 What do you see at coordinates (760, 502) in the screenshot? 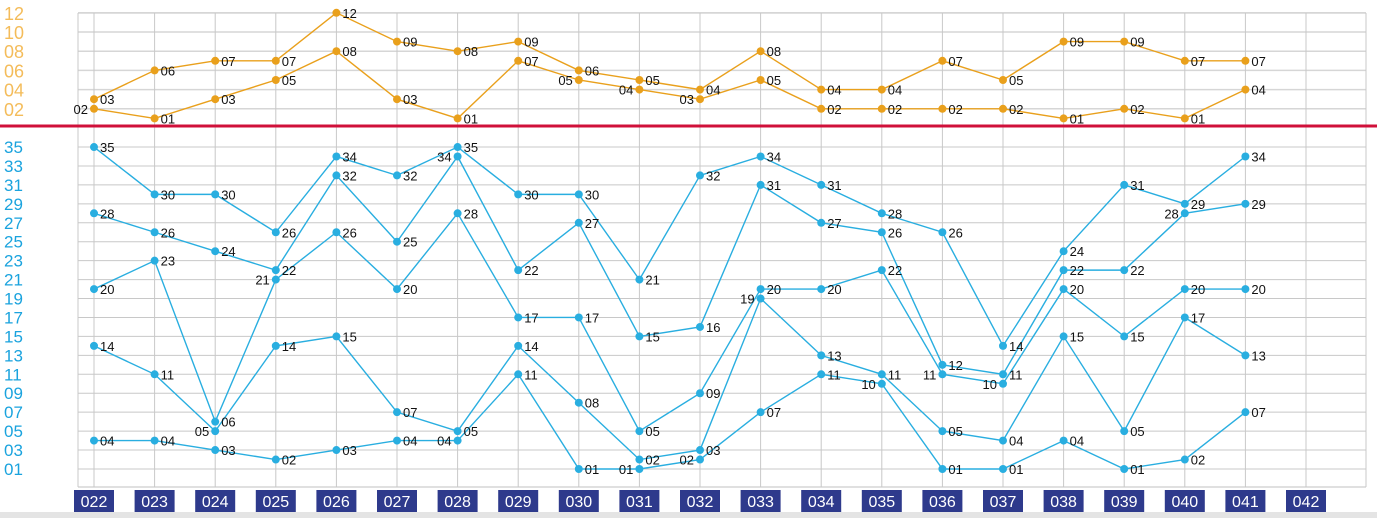
I see `issue-label: 033` at bounding box center [760, 502].